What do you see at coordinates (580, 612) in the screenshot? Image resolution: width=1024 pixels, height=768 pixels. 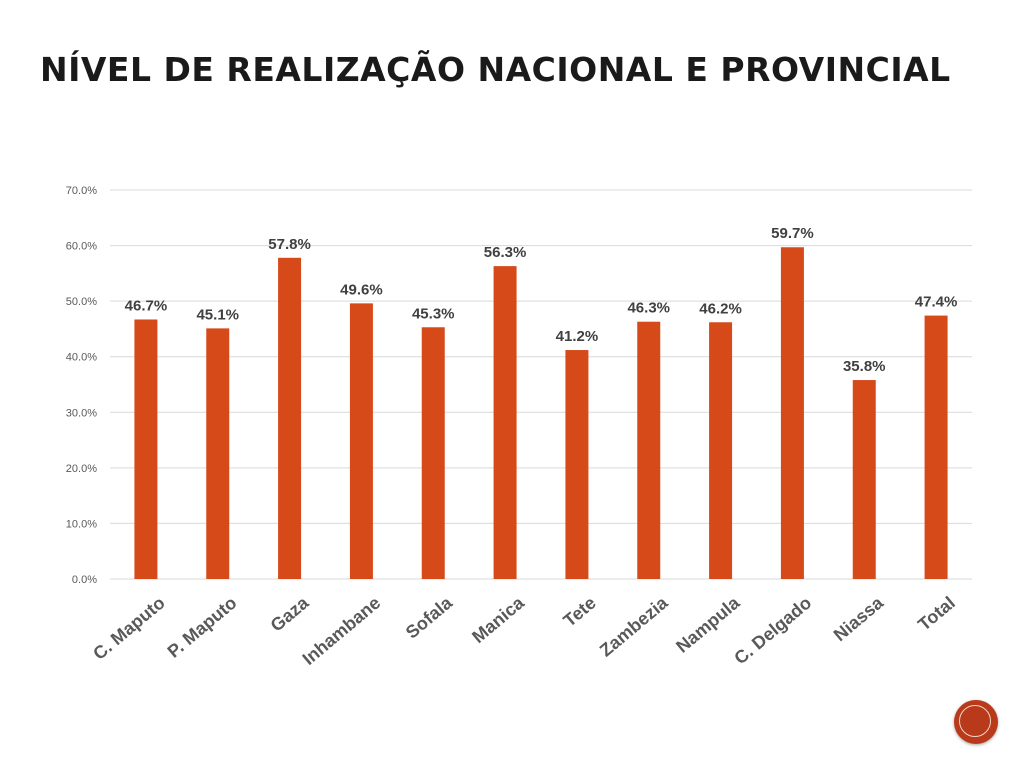 I see `x-tick-label: Tete` at bounding box center [580, 612].